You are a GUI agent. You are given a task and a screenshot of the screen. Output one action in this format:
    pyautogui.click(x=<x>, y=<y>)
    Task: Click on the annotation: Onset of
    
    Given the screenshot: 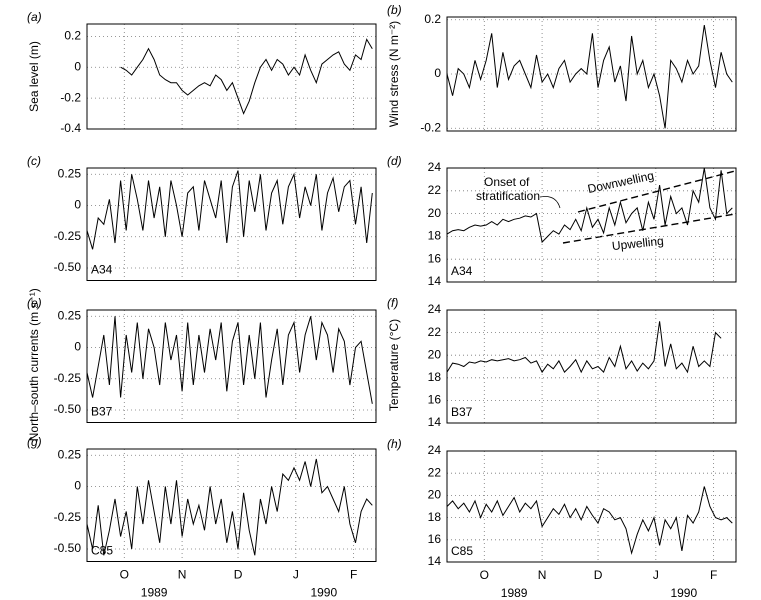 What is the action you would take?
    pyautogui.click(x=507, y=182)
    